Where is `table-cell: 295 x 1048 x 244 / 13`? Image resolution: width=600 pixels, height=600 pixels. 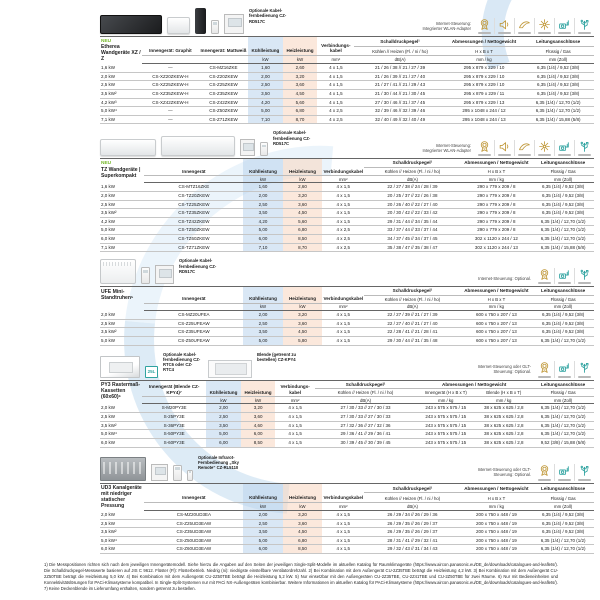 table-cell: 295 x 1048 x 244 / 13 is located at coordinates (484, 120).